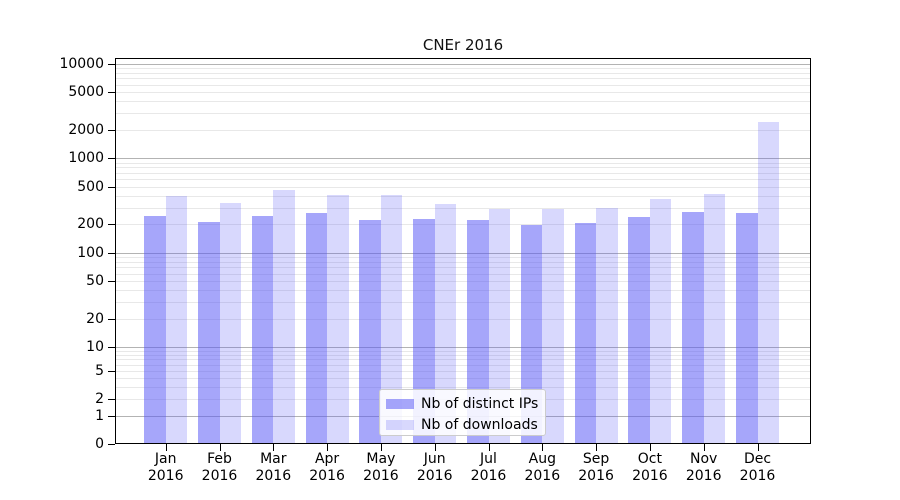 The image size is (900, 500). Describe the element at coordinates (542, 467) in the screenshot. I see `x-tick-label-aug: Aug 2016` at that location.